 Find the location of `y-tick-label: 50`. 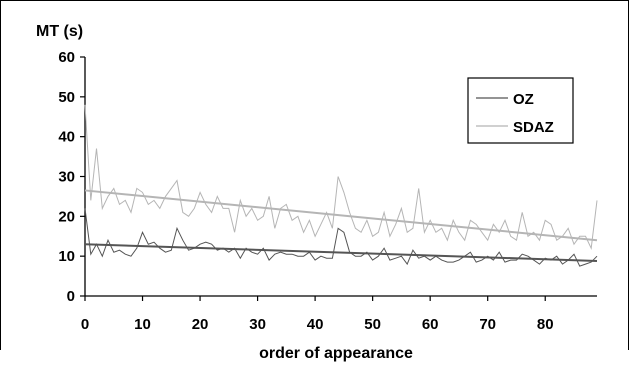

y-tick-label: 50 is located at coordinates (66, 97).